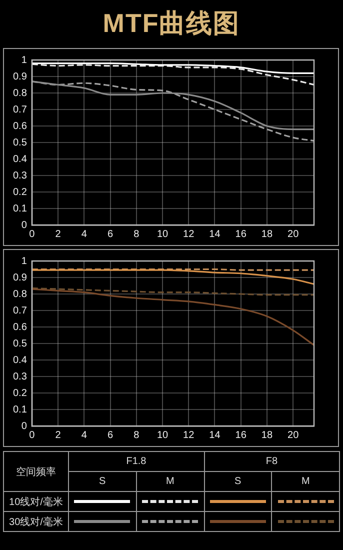 The height and width of the screenshot is (550, 343). I want to click on text: F8, so click(272, 462).